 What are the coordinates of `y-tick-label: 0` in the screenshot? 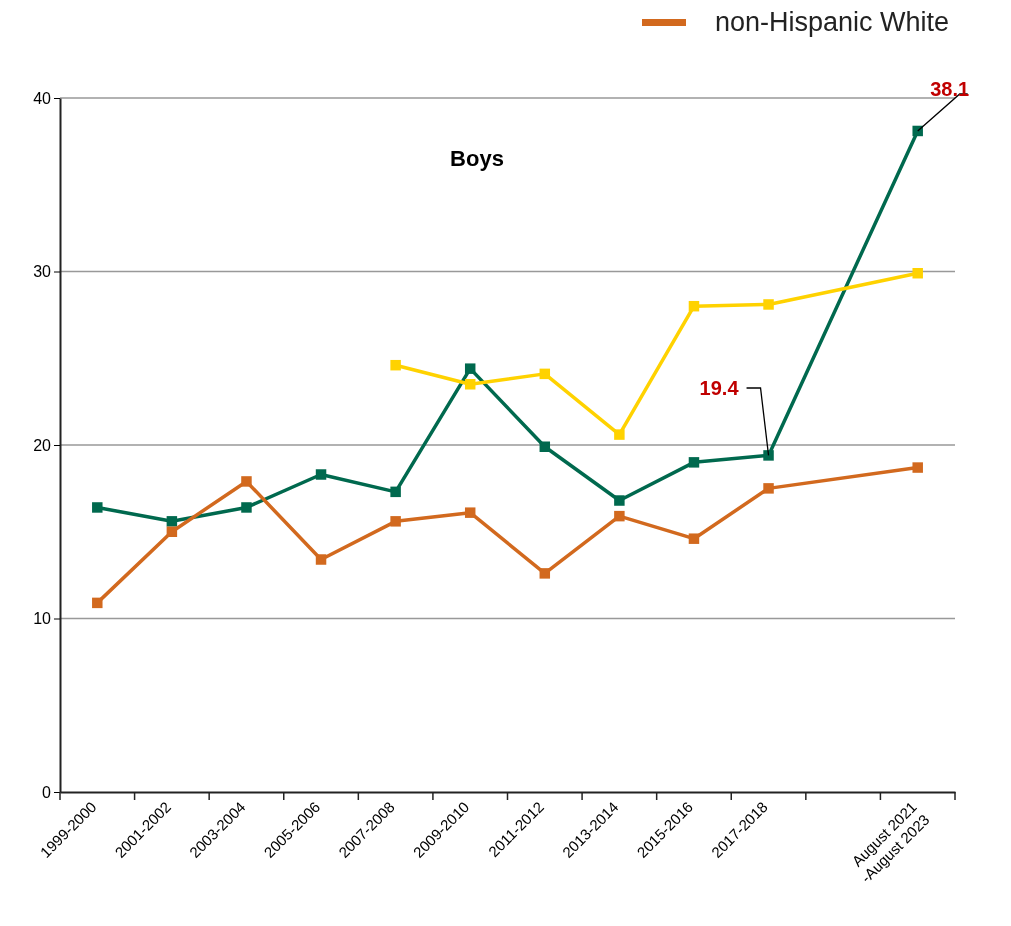 It's located at (47, 792).